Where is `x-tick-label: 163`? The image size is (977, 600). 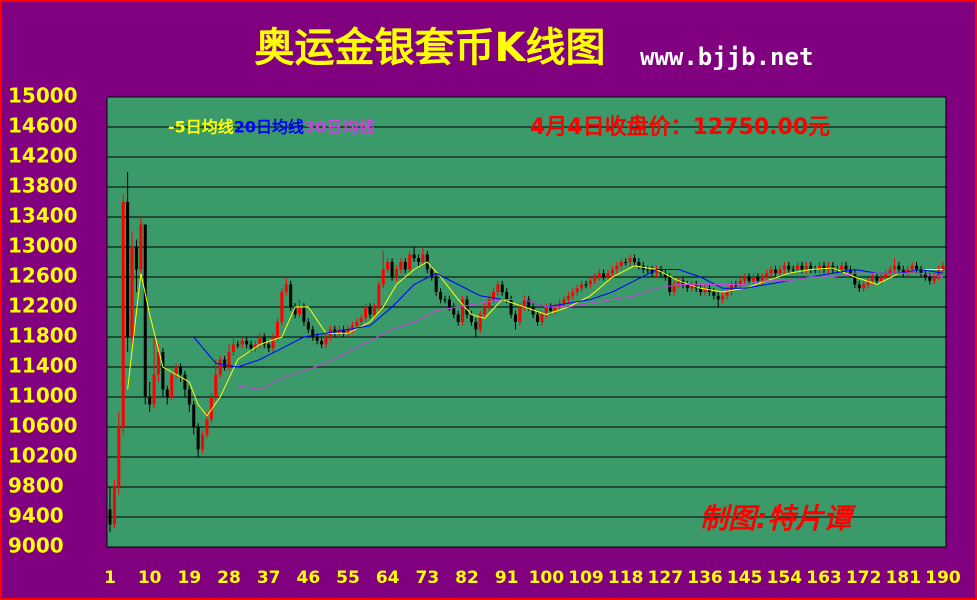
x-tick-label: 163 is located at coordinates (824, 578).